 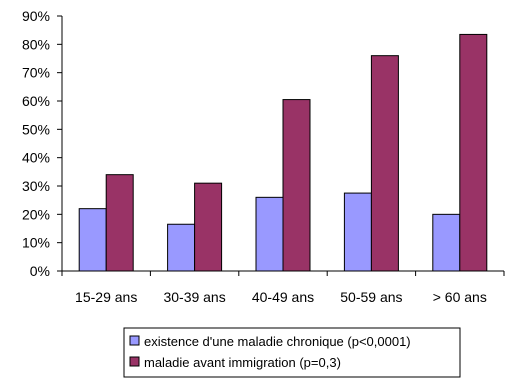 What do you see at coordinates (283, 297) in the screenshot?
I see `x-tick-label: 40-49 ans` at bounding box center [283, 297].